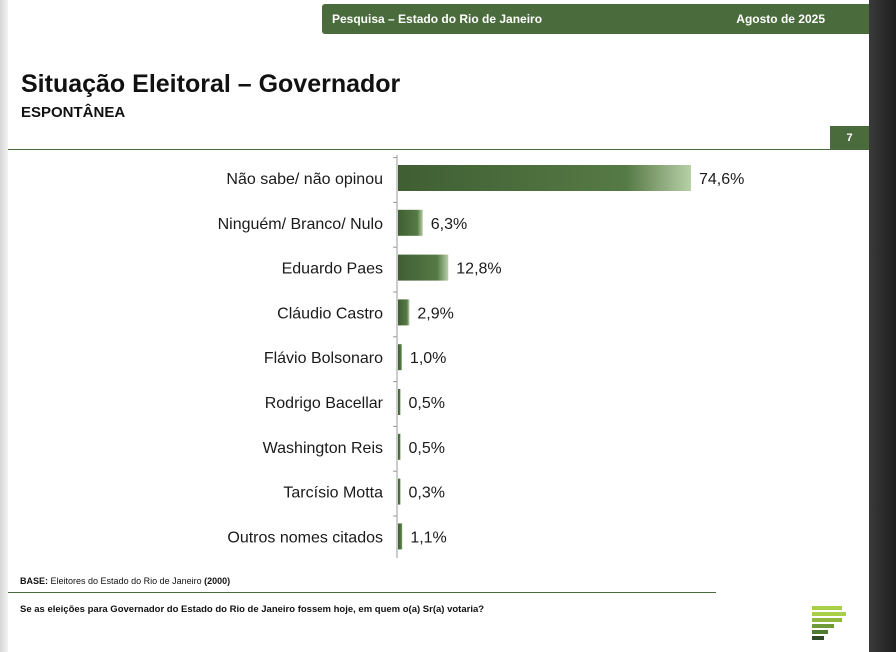  Describe the element at coordinates (301, 224) in the screenshot. I see `category-label: Ninguém/ Branco/ Nulo` at that location.